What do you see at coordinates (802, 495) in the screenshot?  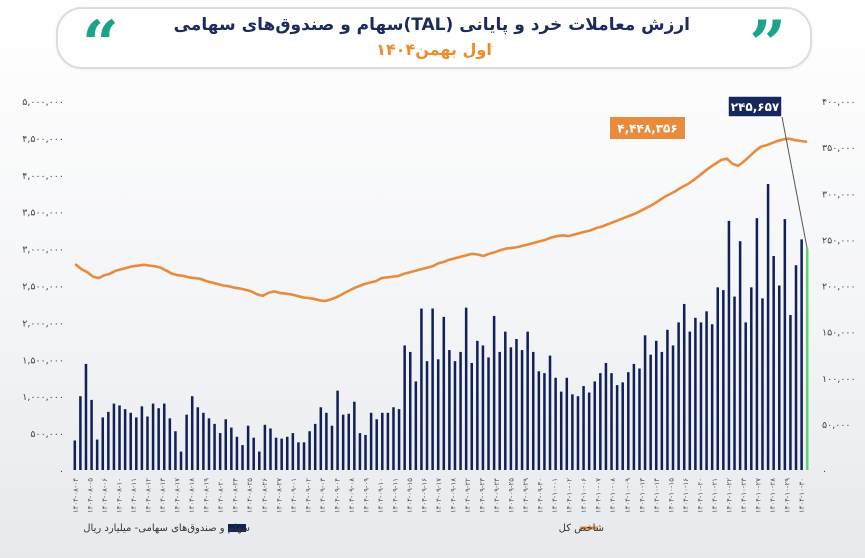 I see `x-tick-label: ۱۴۰۴-۱۰-۳۰` at bounding box center [802, 495].